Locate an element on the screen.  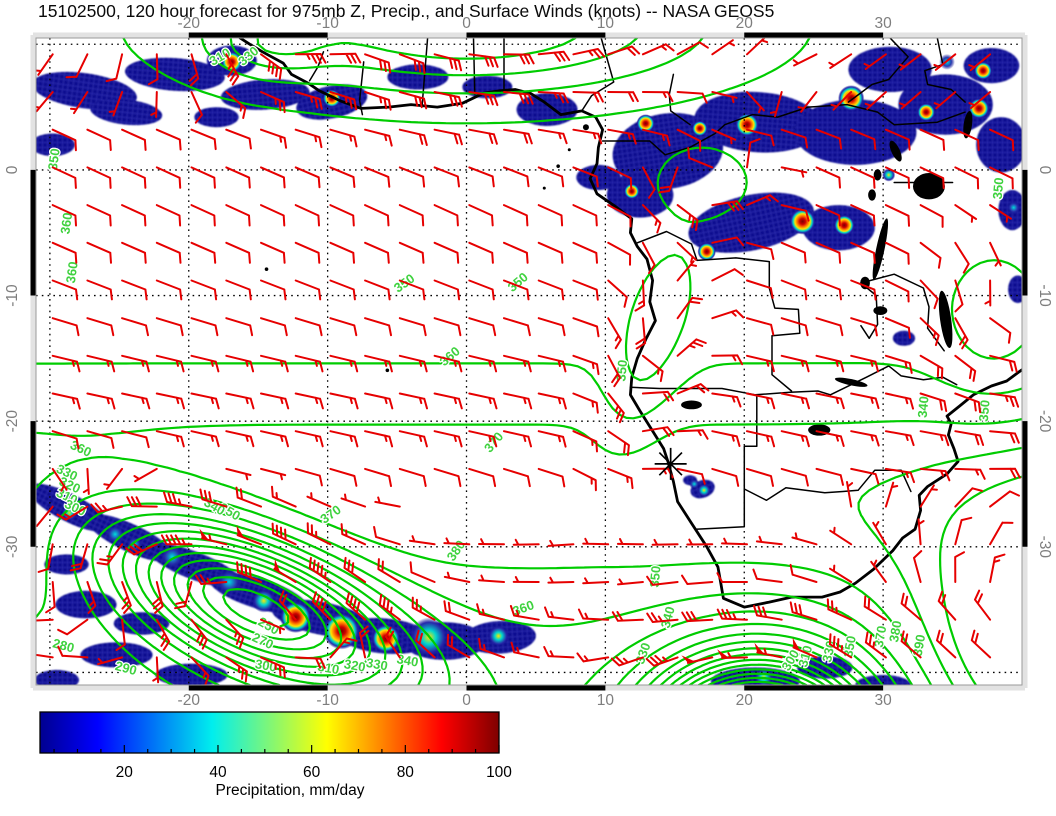
svg-text: 300 is located at coordinates (266, 665).